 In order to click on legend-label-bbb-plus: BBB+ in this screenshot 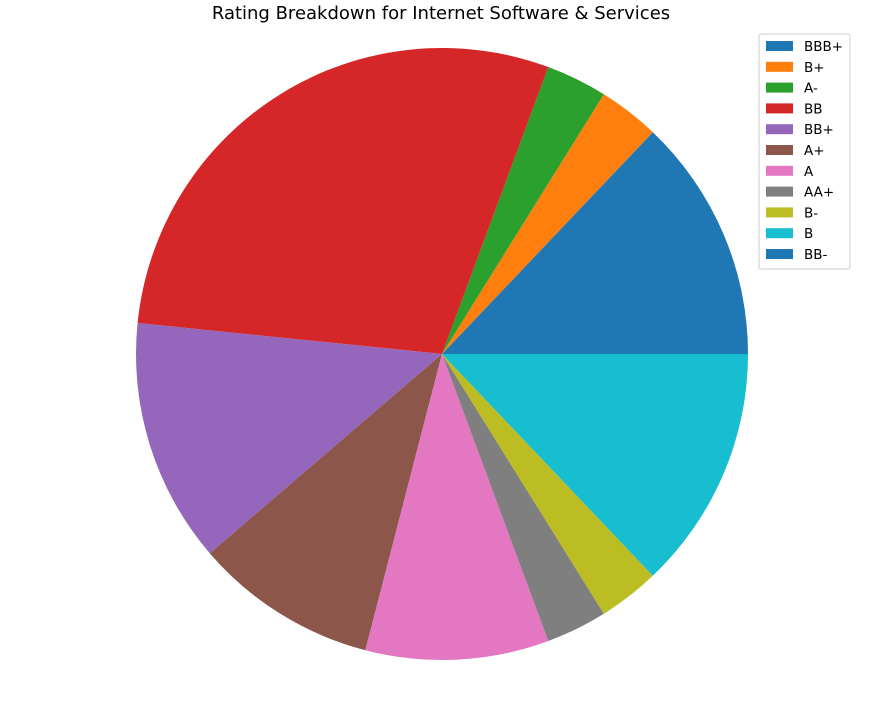, I will do `click(823, 47)`.